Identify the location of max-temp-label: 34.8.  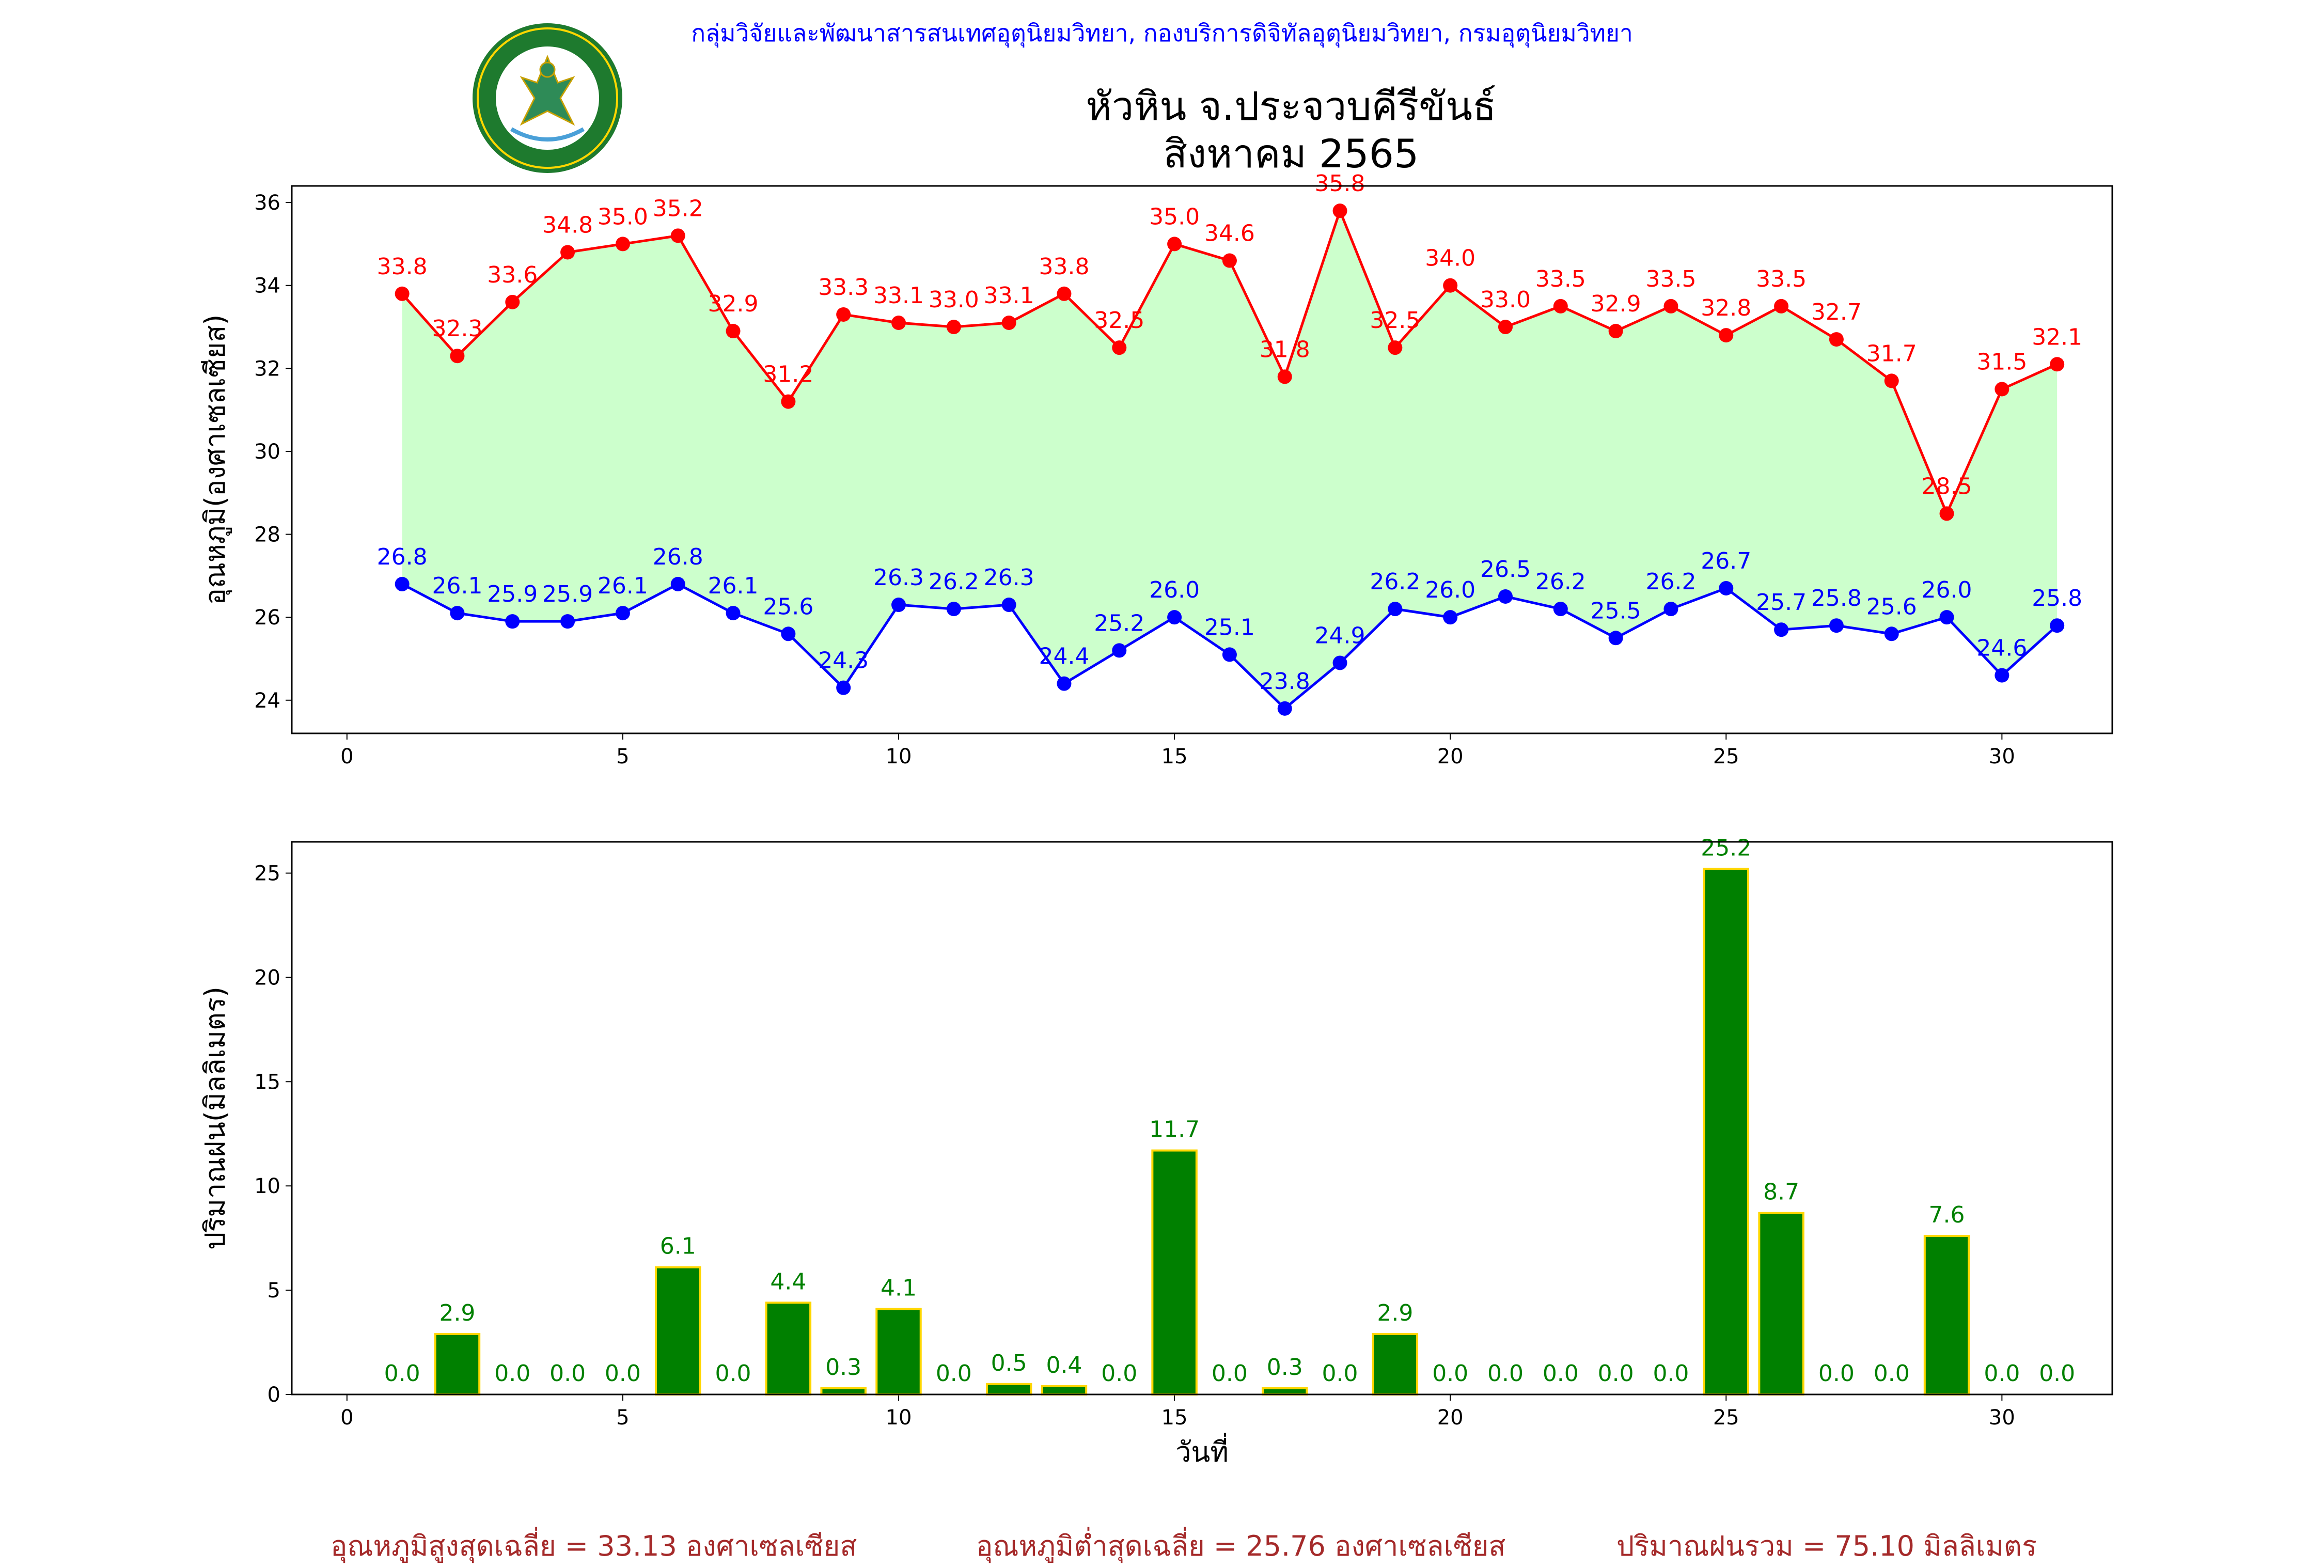
(568, 225).